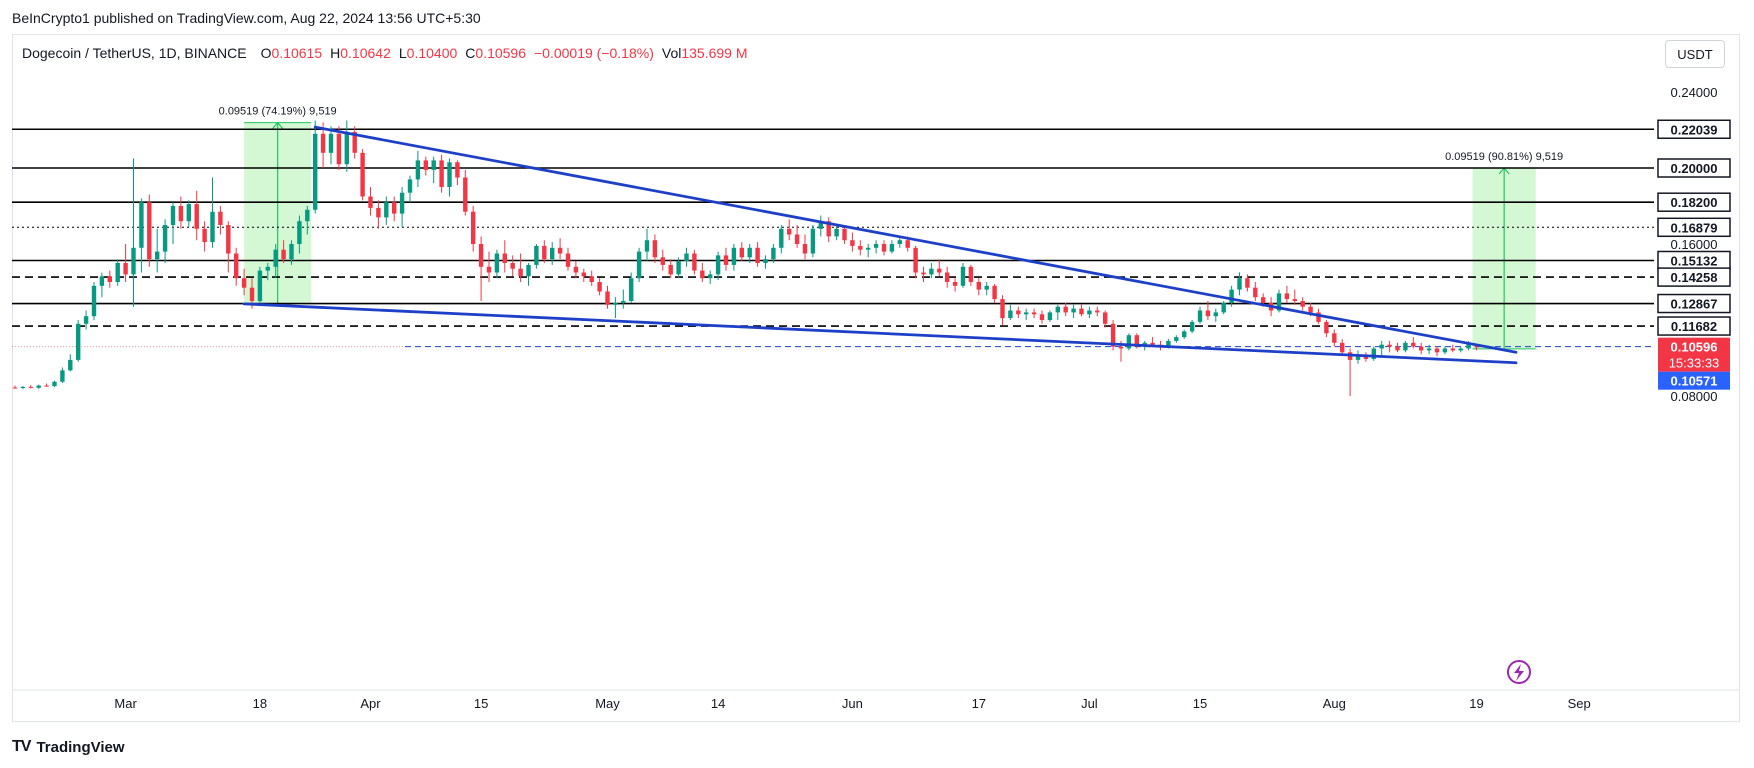 Image resolution: width=1754 pixels, height=768 pixels. I want to click on brand-name: TradingView, so click(80, 747).